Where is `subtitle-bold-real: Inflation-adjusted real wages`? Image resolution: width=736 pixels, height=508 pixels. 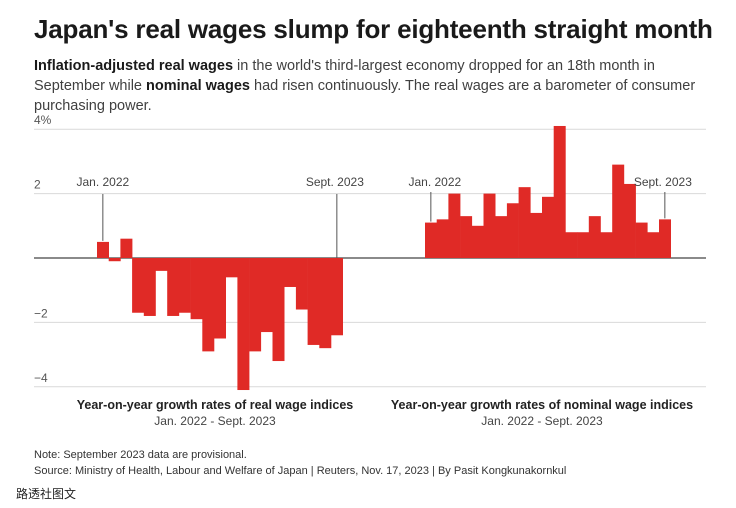 subtitle-bold-real: Inflation-adjusted real wages is located at coordinates (134, 66).